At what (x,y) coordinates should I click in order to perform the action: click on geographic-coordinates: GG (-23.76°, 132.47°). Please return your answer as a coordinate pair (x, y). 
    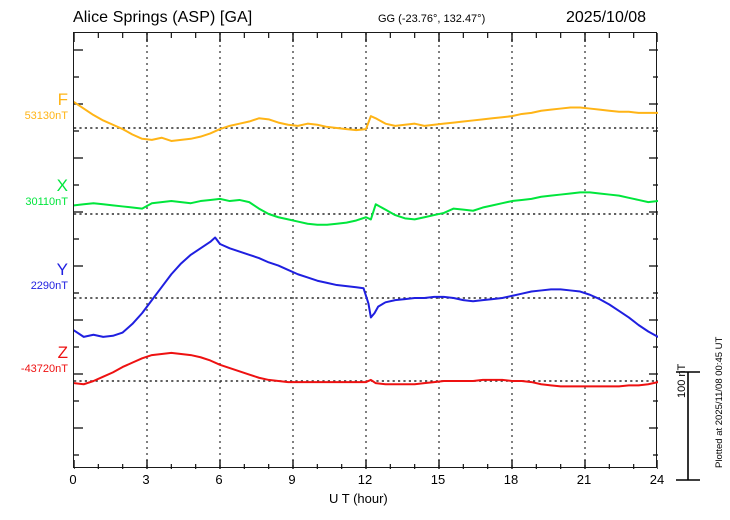
    Looking at the image, I should click on (432, 19).